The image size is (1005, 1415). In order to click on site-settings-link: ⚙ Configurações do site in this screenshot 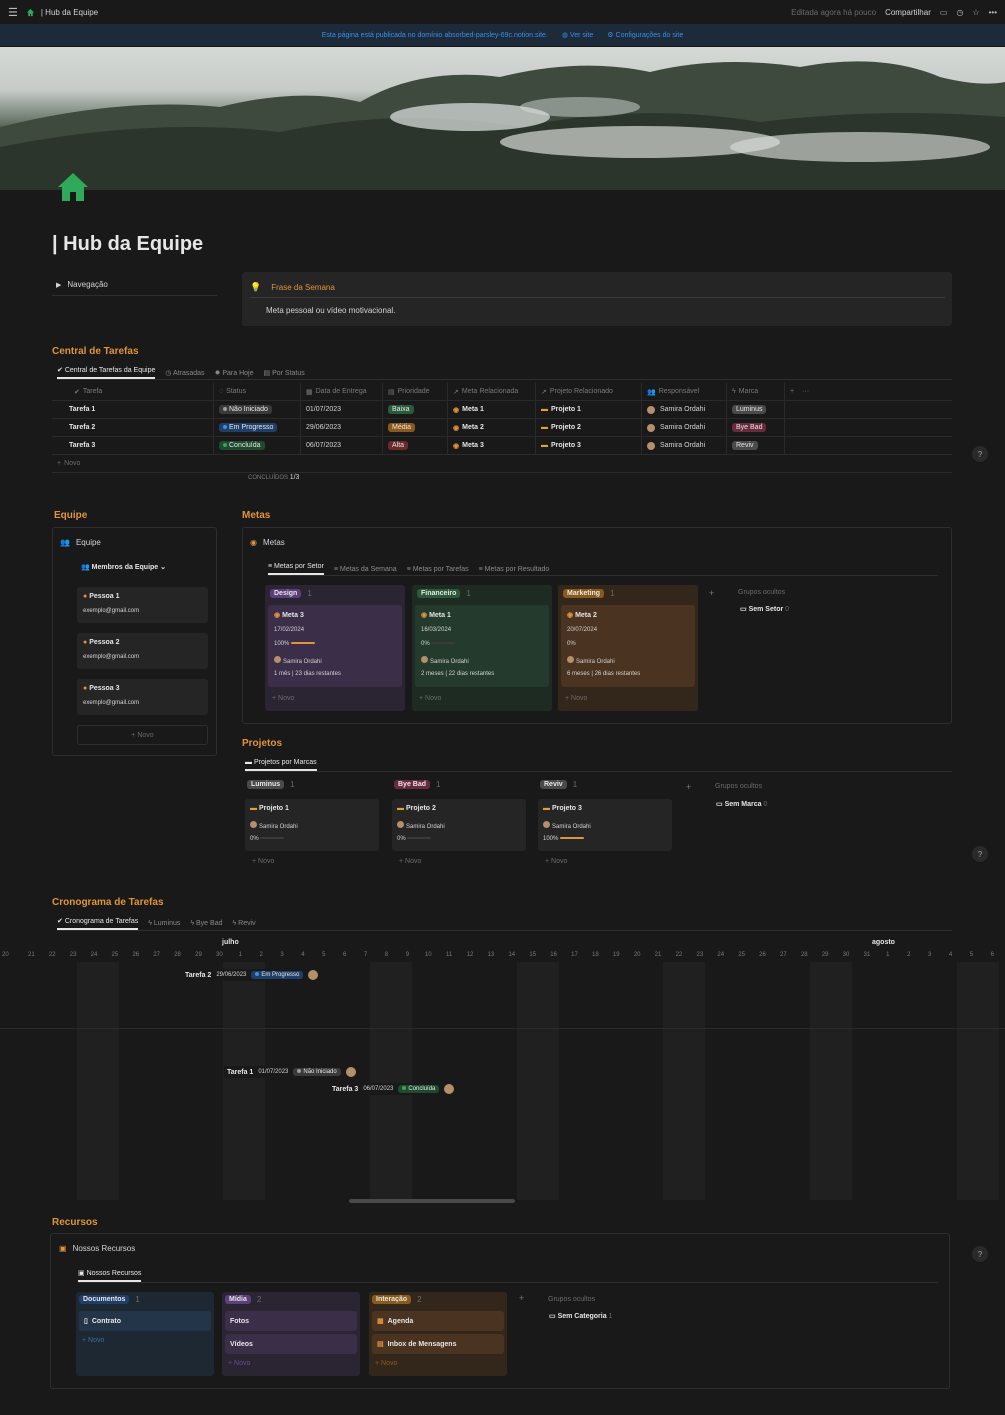, I will do `click(645, 35)`.